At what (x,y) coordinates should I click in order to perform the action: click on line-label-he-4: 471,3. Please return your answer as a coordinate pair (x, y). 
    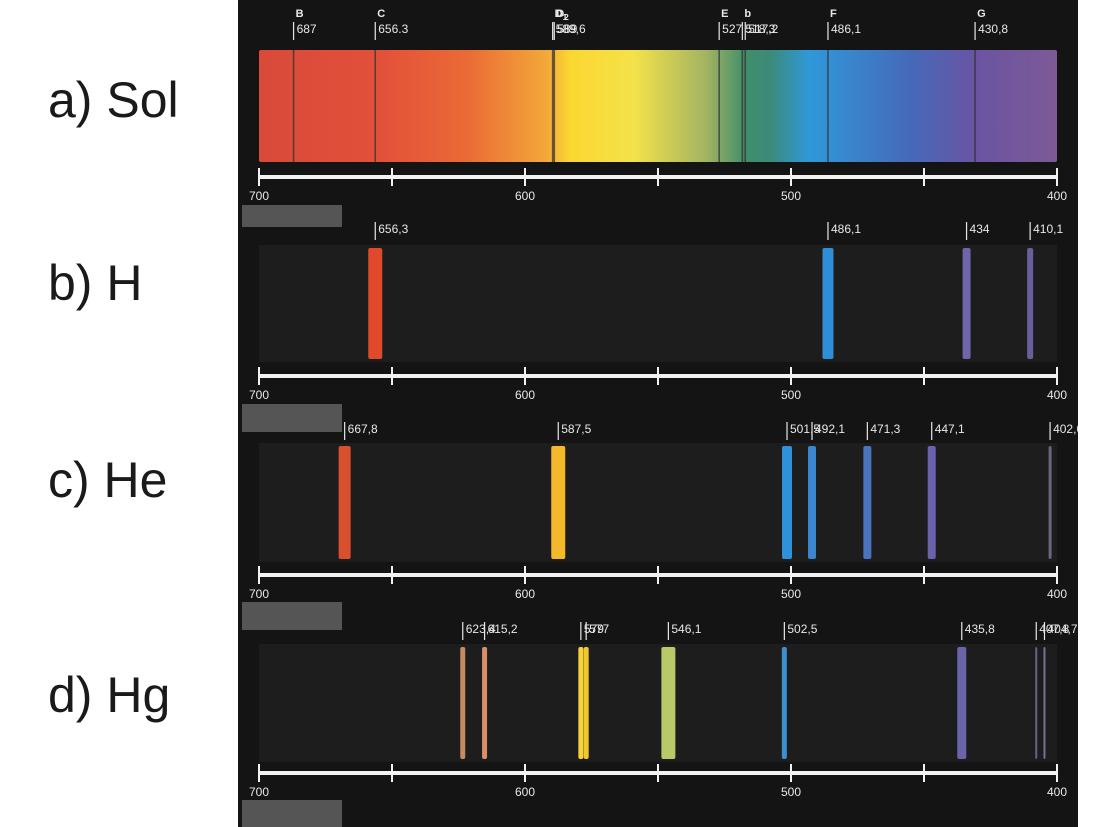
    Looking at the image, I should click on (885, 429).